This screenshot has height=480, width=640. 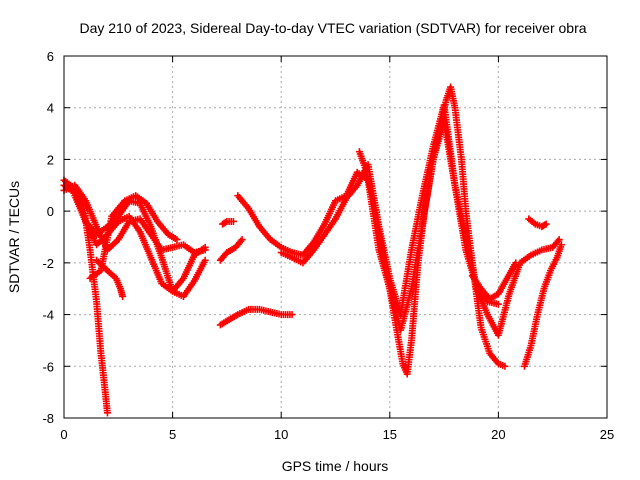 I want to click on x-tick-label: 20, so click(x=498, y=434).